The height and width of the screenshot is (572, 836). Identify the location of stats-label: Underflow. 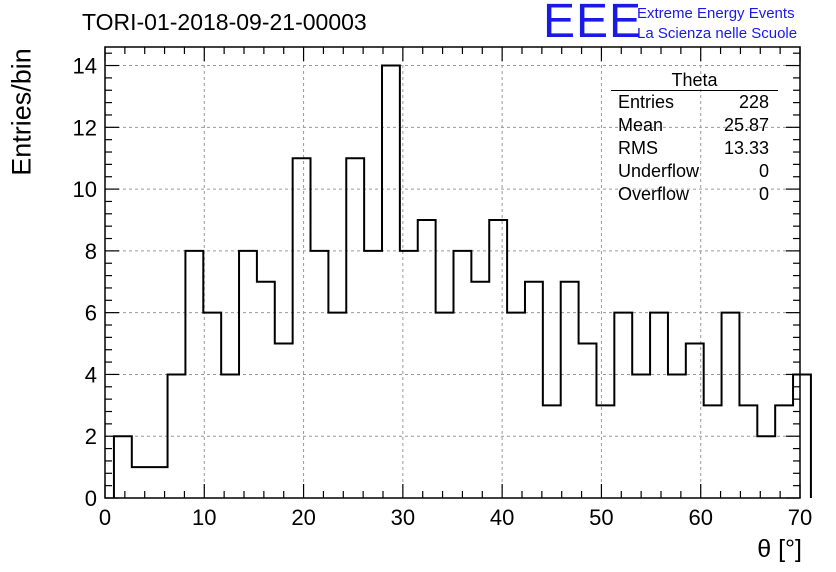
(659, 171).